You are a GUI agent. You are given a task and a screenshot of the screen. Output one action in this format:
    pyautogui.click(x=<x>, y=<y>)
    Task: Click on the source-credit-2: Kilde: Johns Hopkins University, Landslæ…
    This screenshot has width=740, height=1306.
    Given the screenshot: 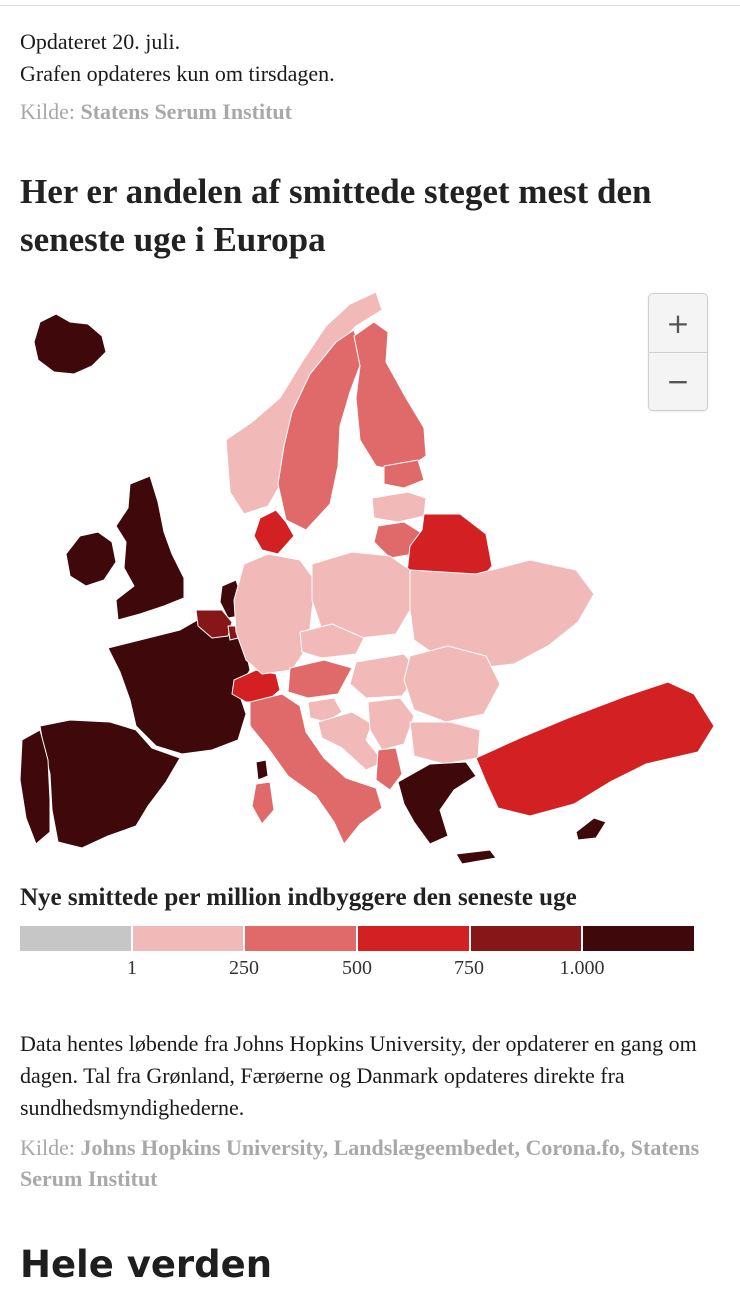 What is the action you would take?
    pyautogui.click(x=370, y=1163)
    